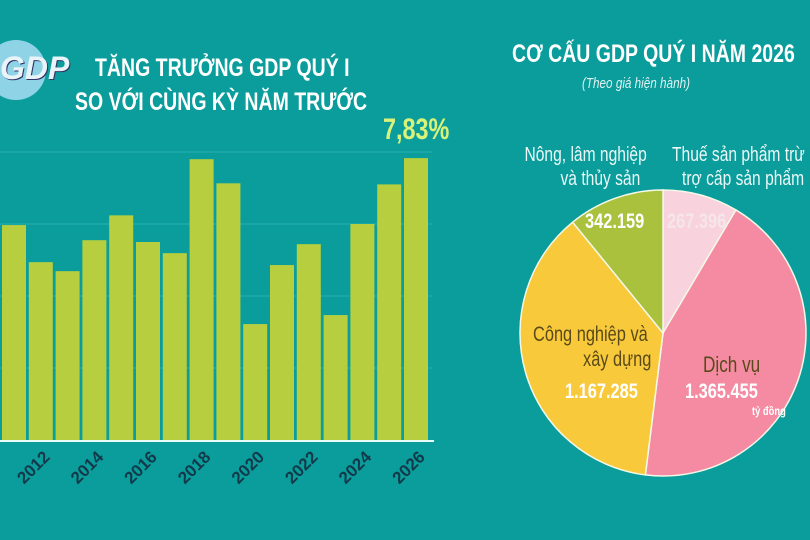  What do you see at coordinates (617, 359) in the screenshot?
I see `pie-label-industry-line2: xây dựng` at bounding box center [617, 359].